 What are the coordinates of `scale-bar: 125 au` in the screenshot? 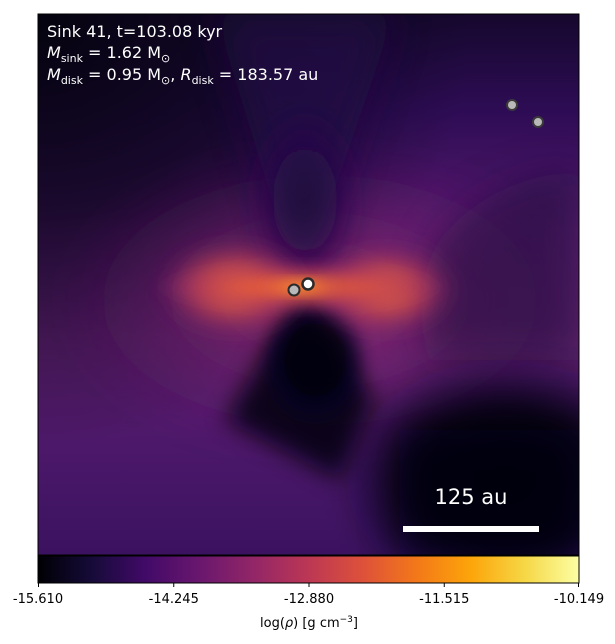 It's located at (471, 508).